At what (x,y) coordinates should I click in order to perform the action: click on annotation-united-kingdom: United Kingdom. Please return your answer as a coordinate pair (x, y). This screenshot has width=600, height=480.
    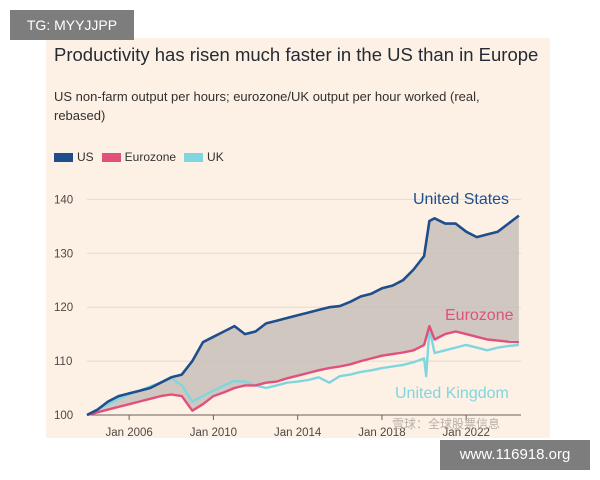
    Looking at the image, I should click on (452, 393).